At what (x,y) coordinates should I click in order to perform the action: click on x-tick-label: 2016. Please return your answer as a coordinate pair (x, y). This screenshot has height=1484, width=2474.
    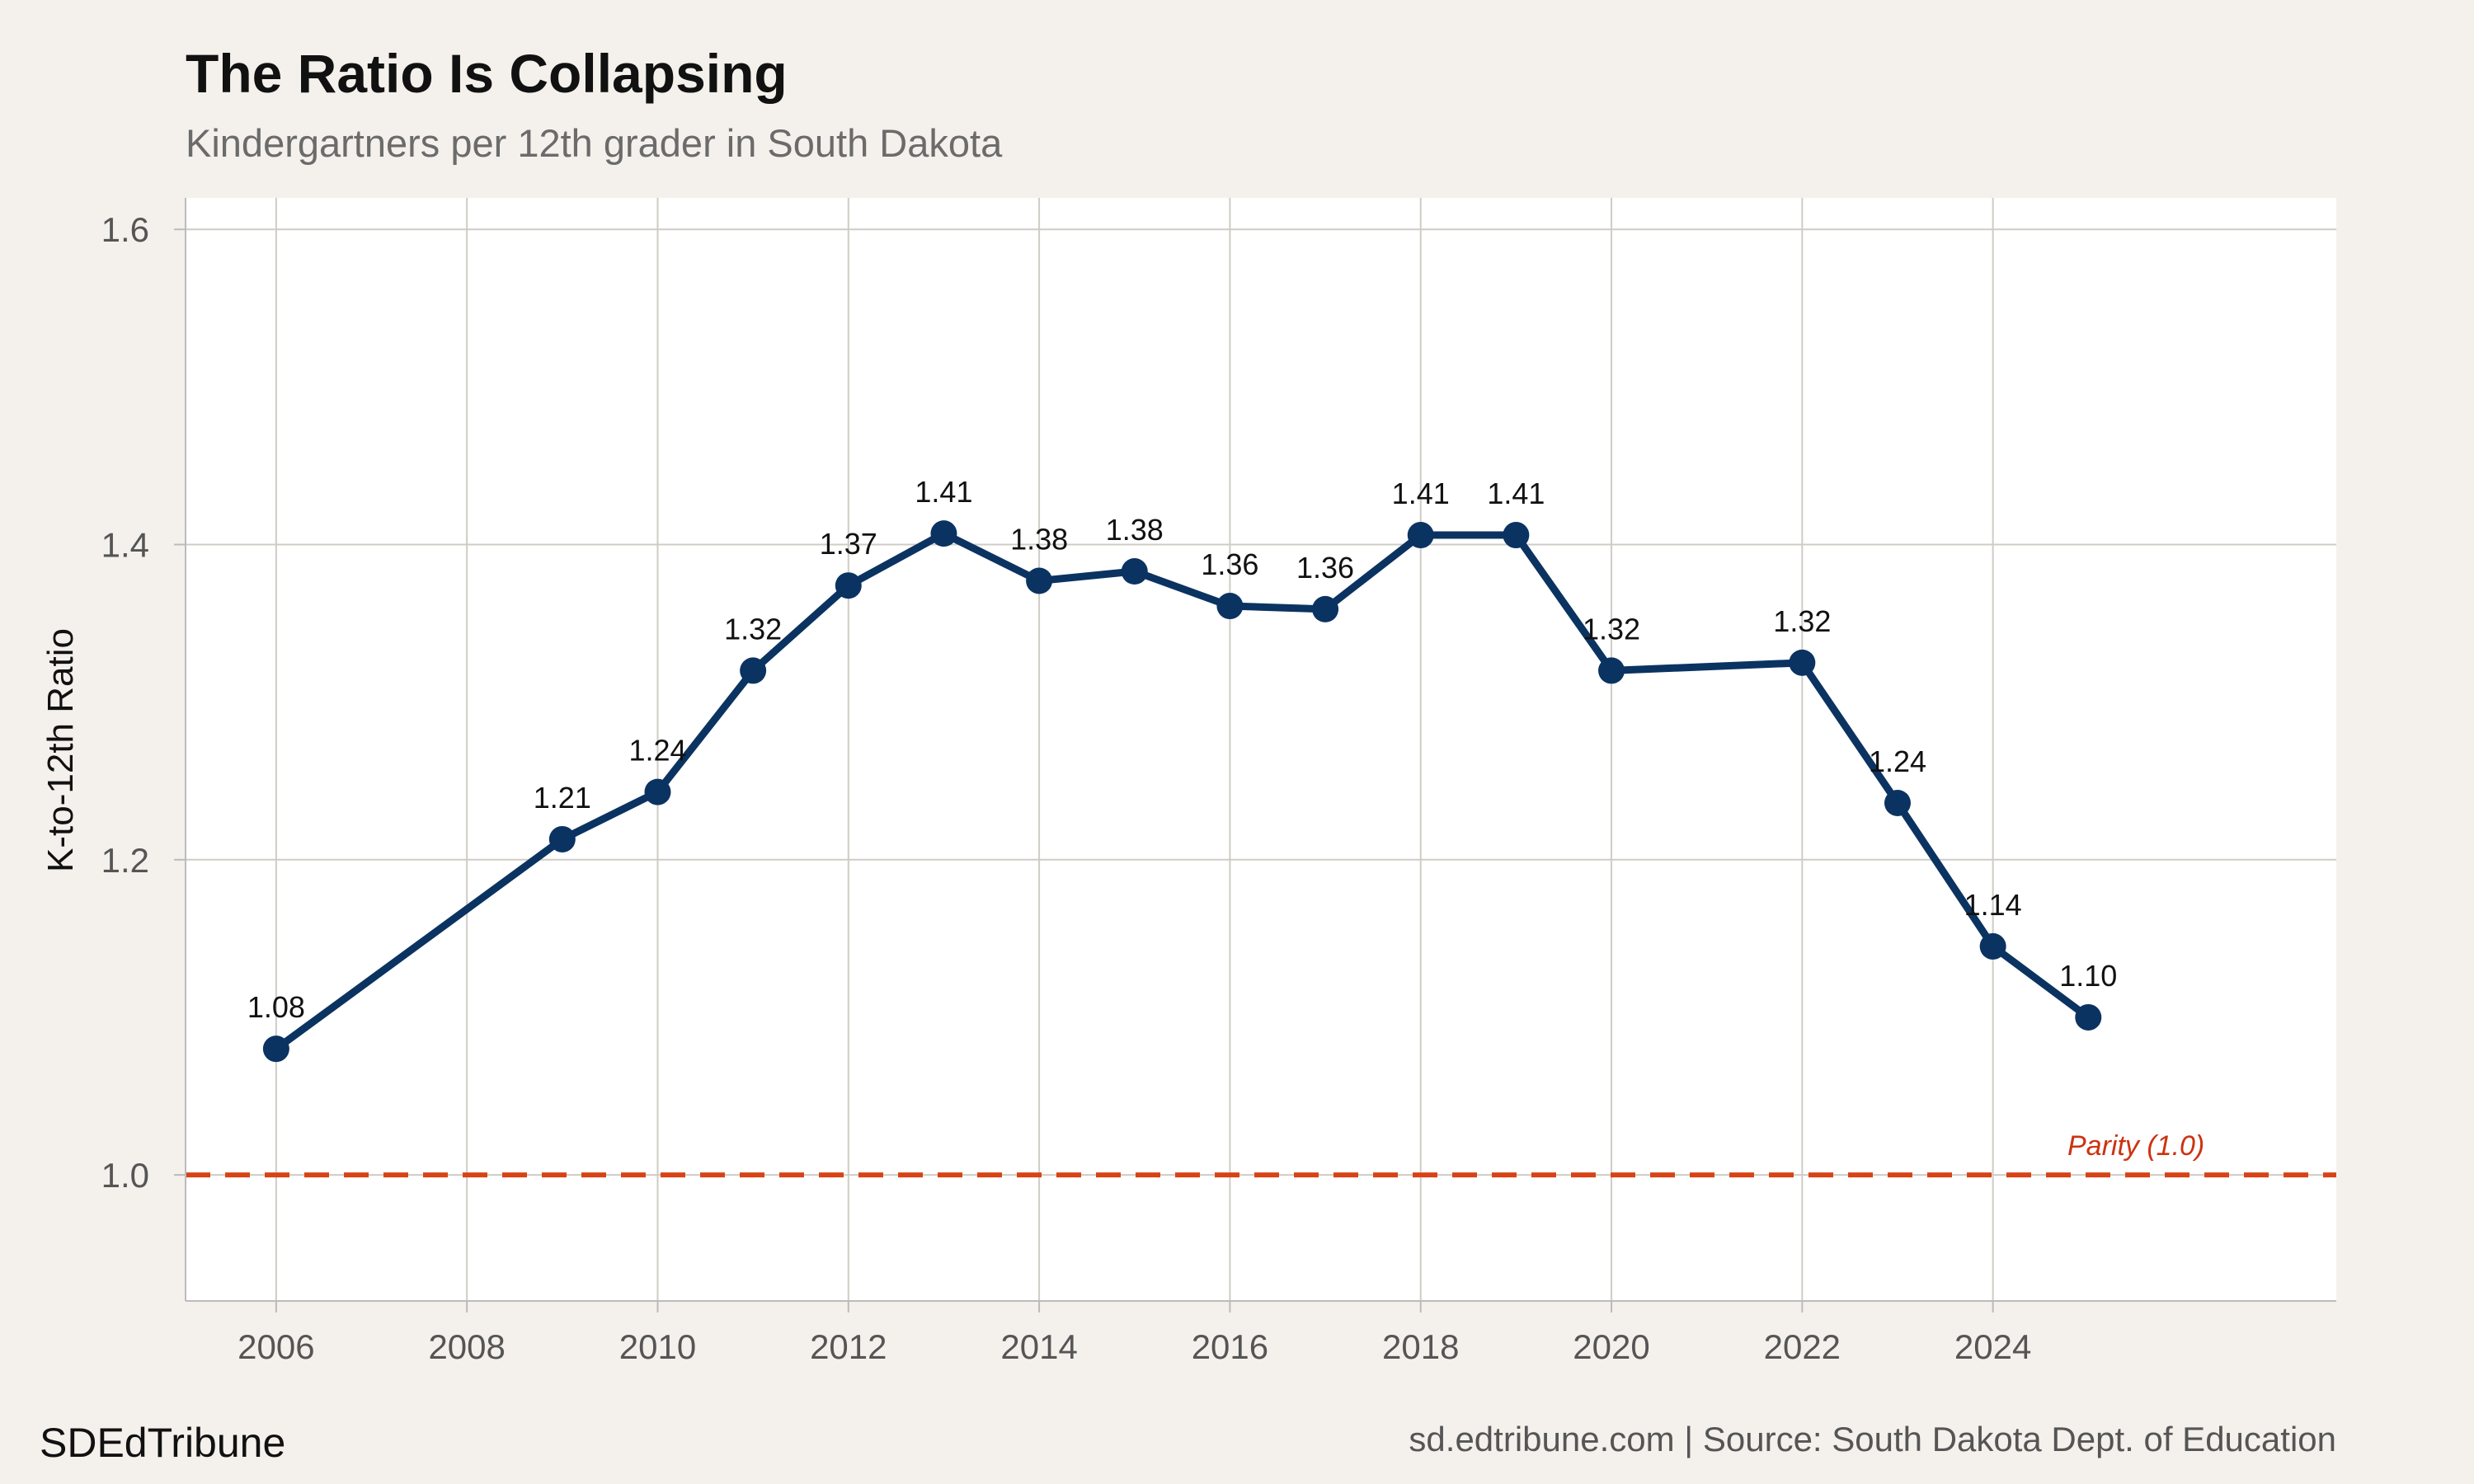
    Looking at the image, I should click on (1230, 1346).